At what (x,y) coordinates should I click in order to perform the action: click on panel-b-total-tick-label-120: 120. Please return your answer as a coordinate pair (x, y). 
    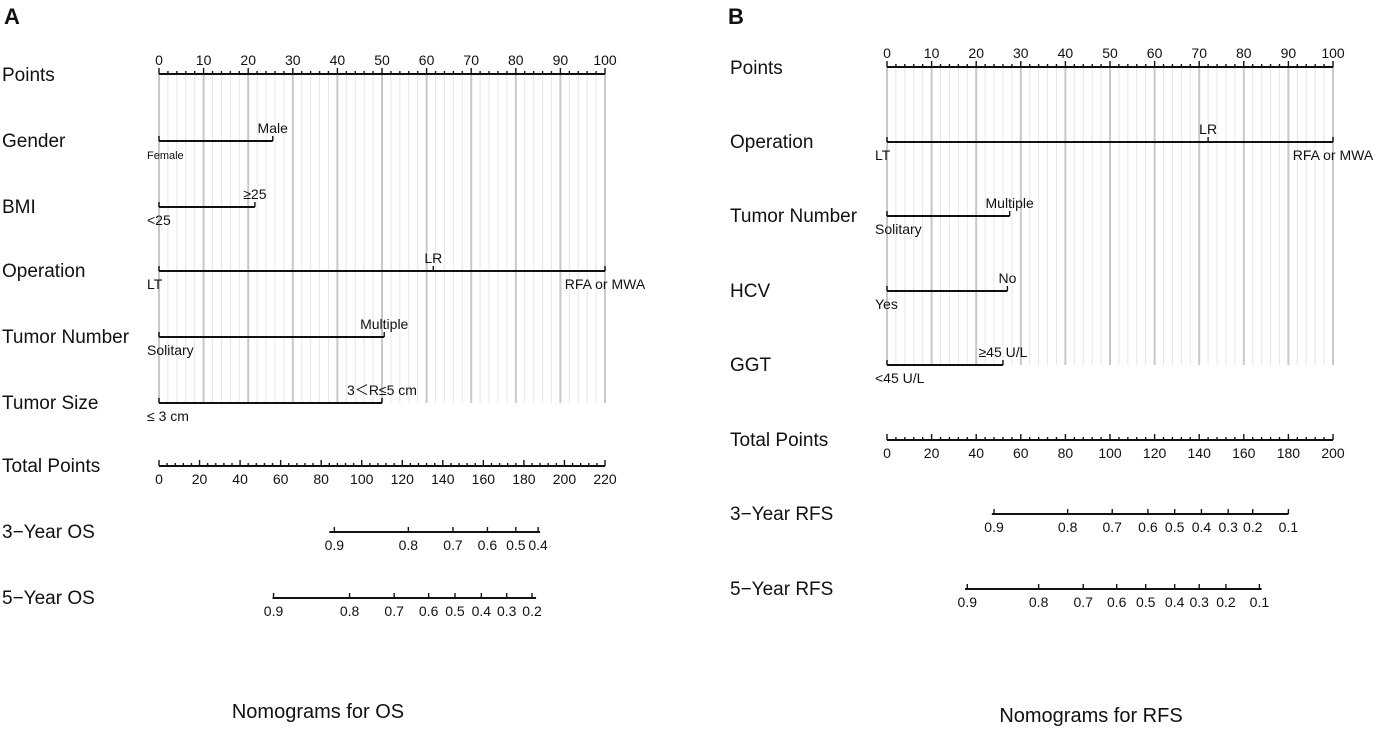
    Looking at the image, I should click on (1155, 453).